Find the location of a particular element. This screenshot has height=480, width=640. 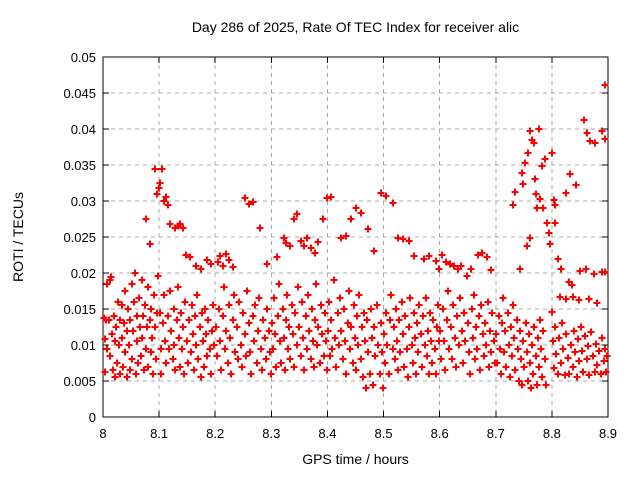

x-tick-label: 8.1 is located at coordinates (159, 433).